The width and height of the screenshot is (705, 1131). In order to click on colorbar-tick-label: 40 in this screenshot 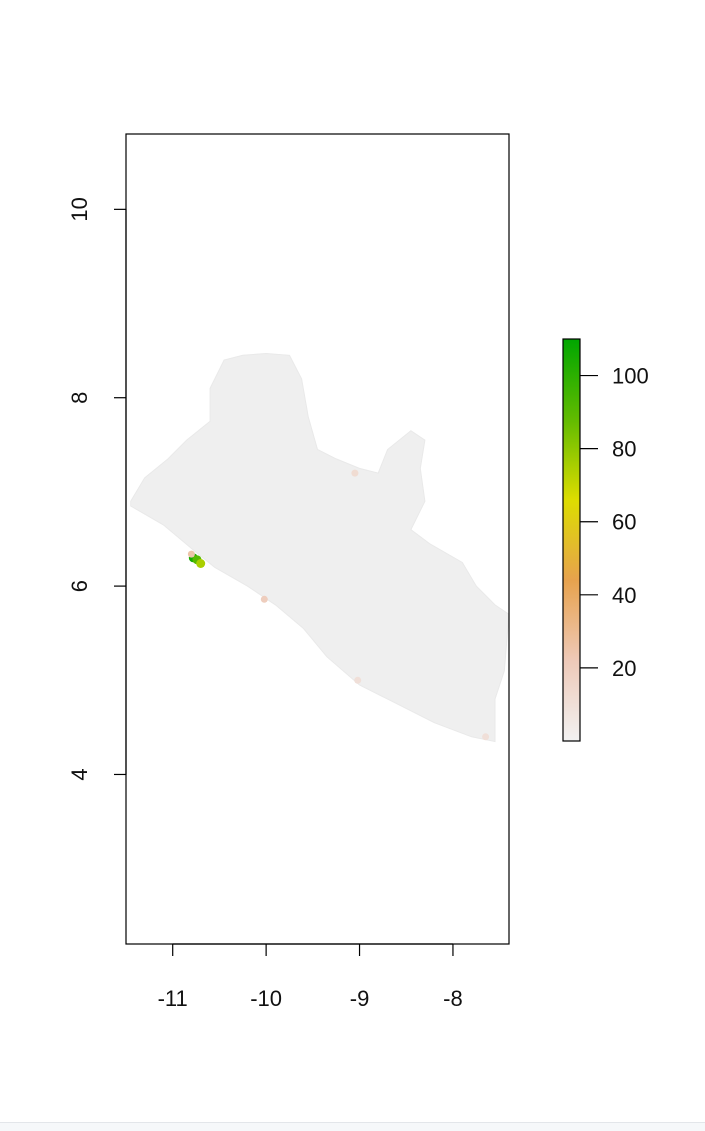, I will do `click(624, 595)`.